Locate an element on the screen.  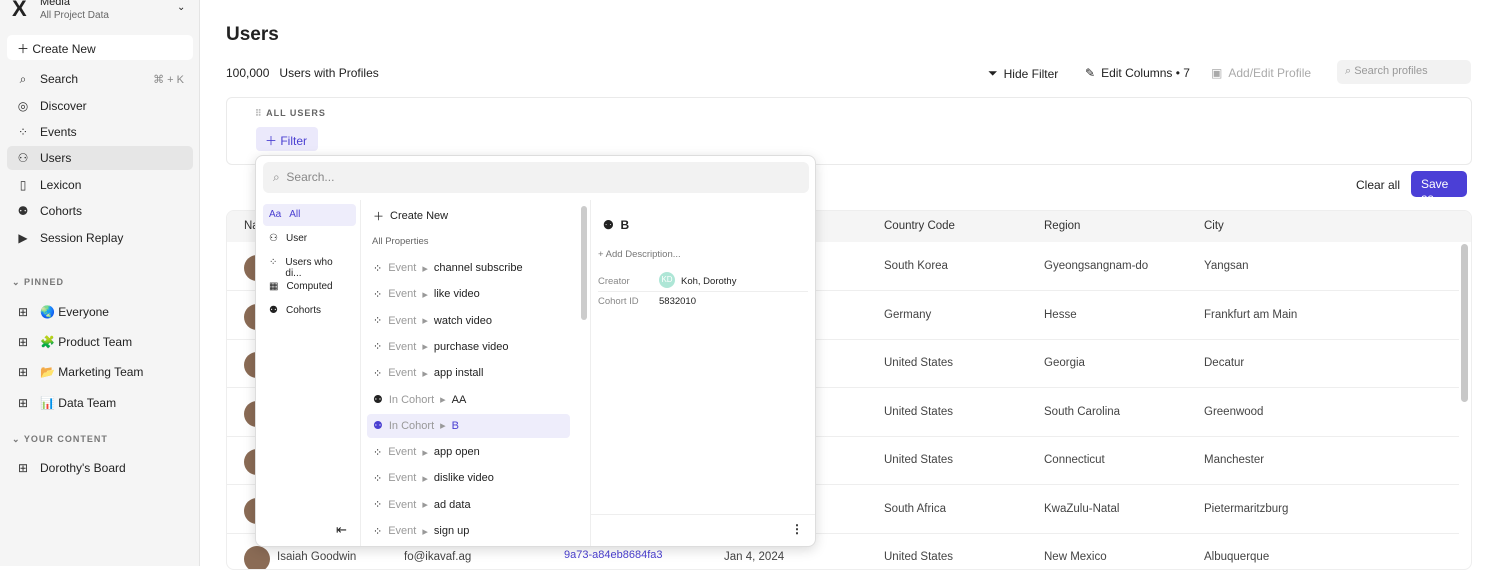
cell-region: Connecticut is located at coordinates (1074, 460).